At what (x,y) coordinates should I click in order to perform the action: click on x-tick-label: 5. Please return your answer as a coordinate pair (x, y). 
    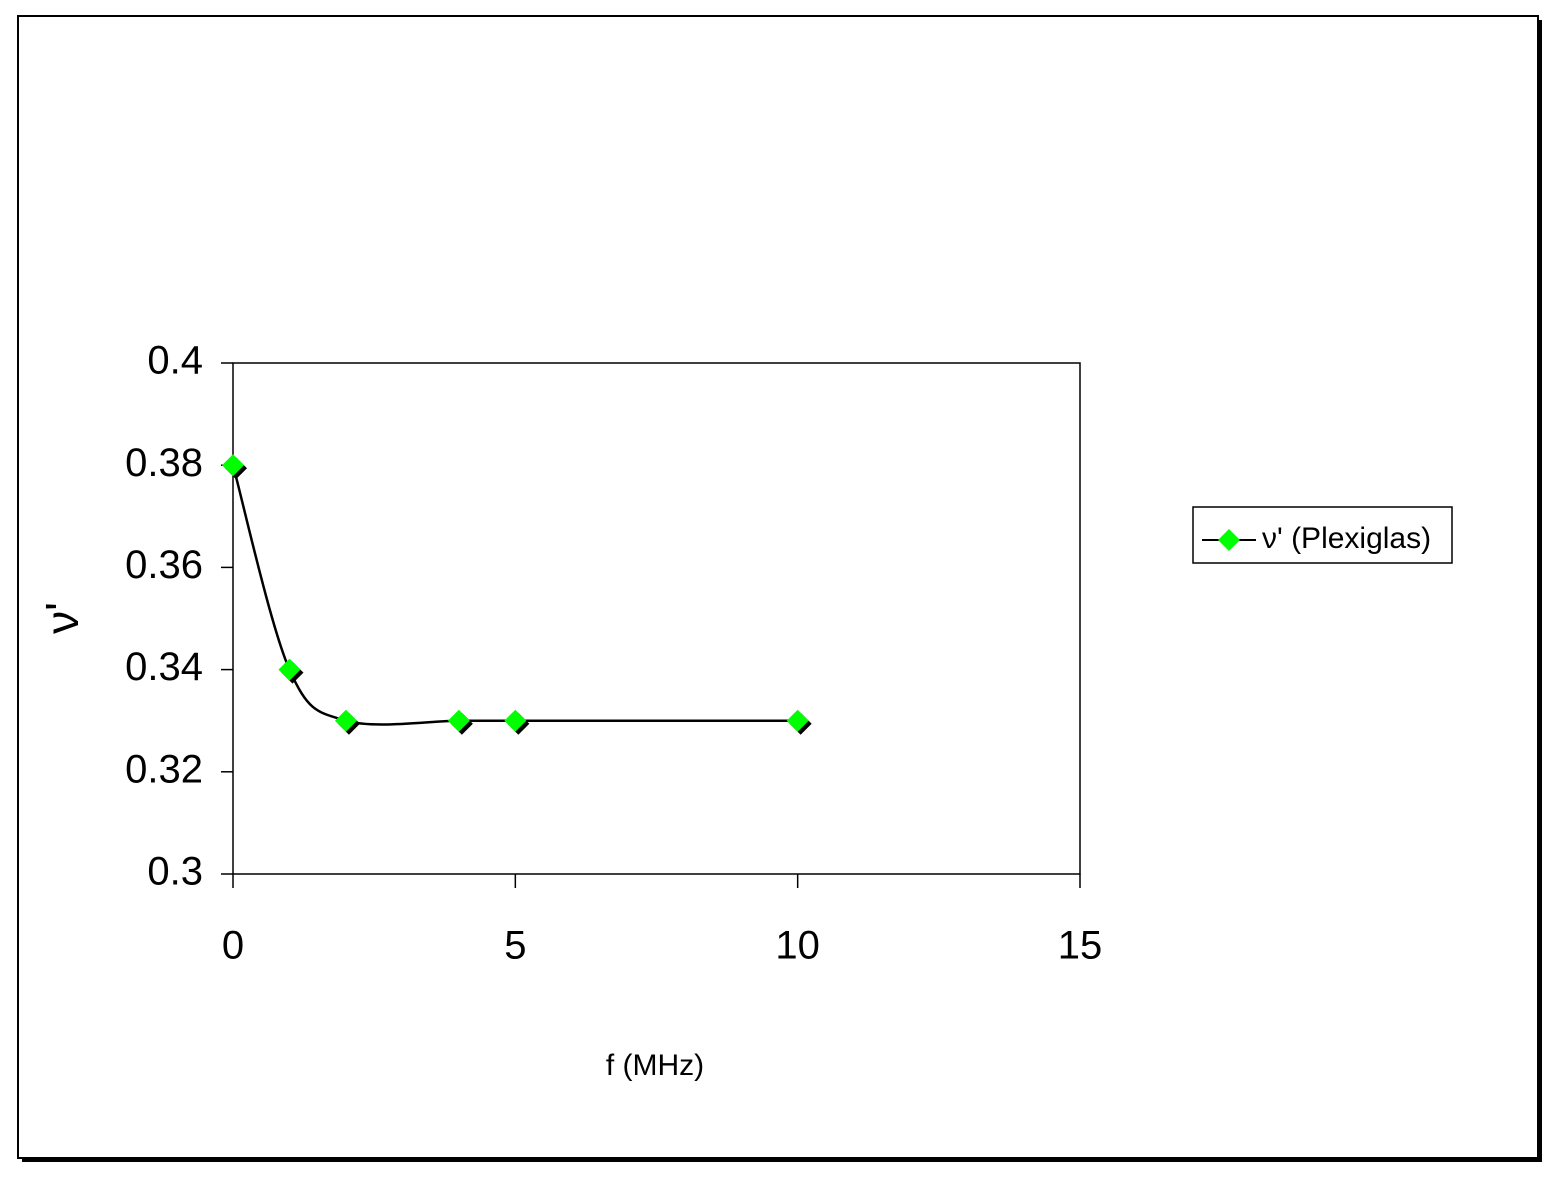
    Looking at the image, I should click on (515, 946).